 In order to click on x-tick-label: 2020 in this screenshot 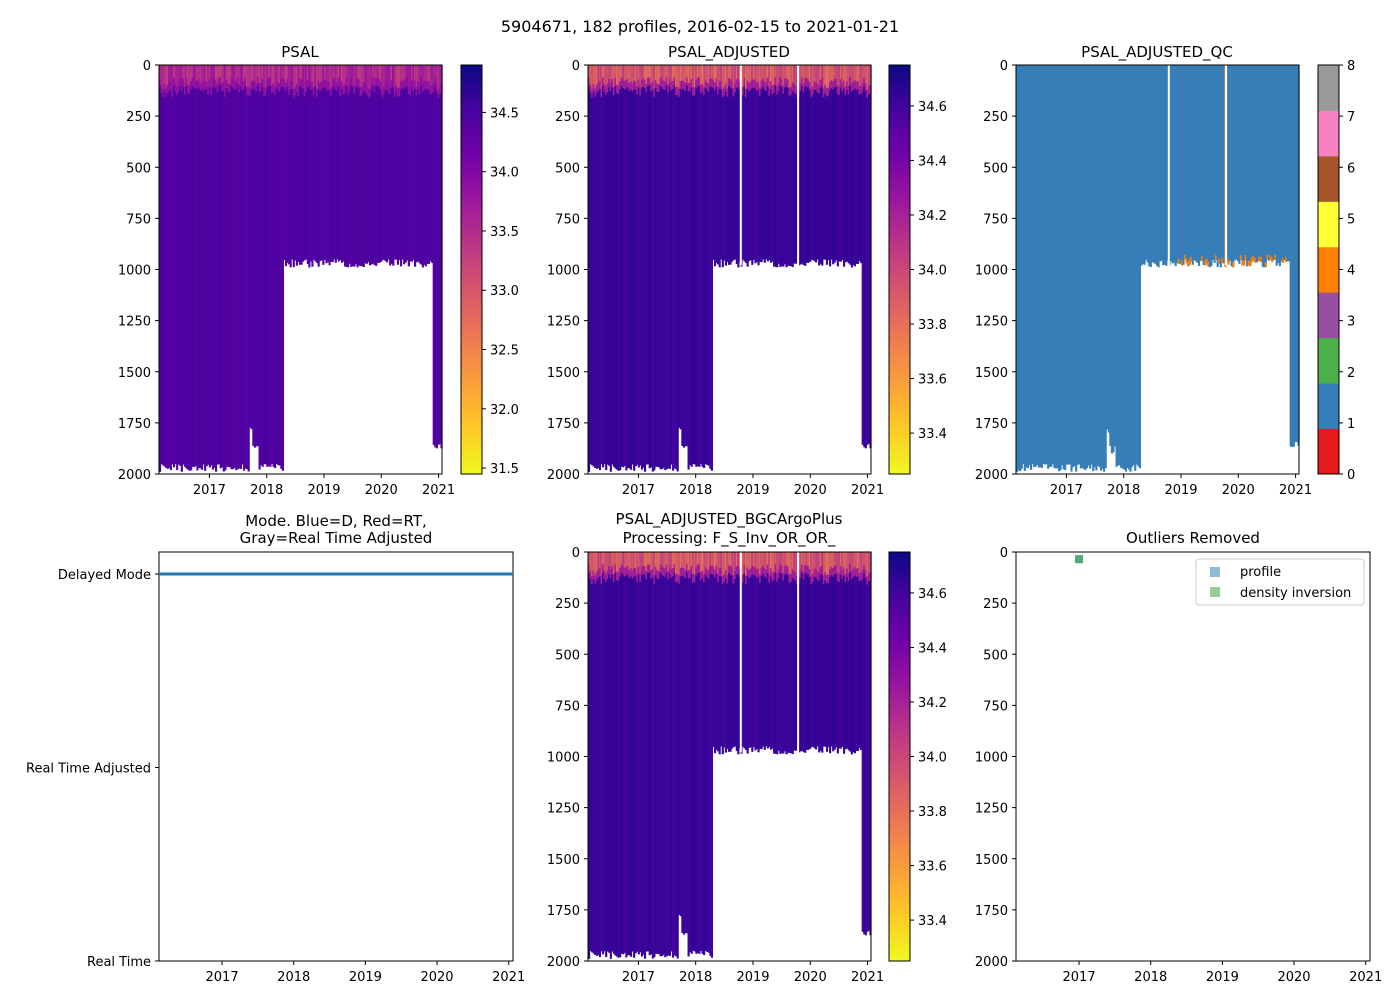, I will do `click(1293, 977)`.